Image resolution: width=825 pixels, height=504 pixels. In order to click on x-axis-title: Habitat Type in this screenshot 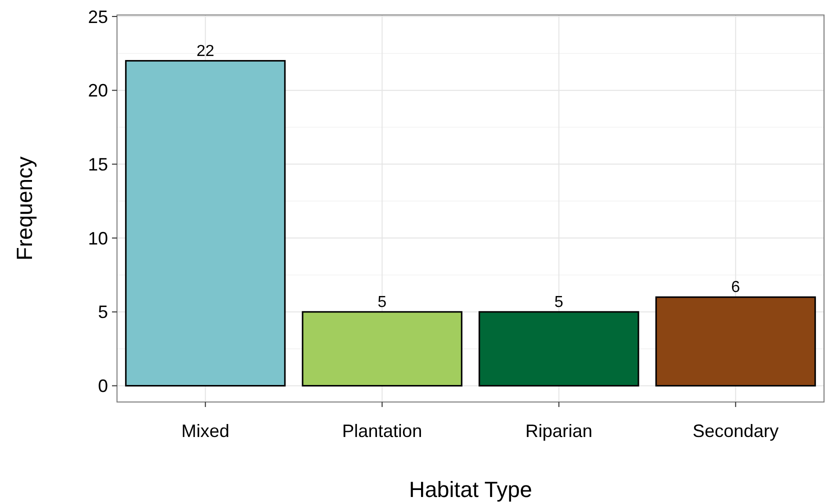, I will do `click(470, 489)`.